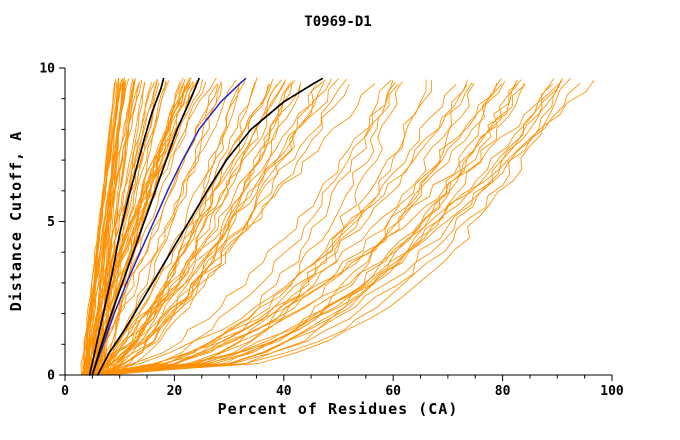 The height and width of the screenshot is (440, 680). What do you see at coordinates (393, 391) in the screenshot?
I see `x-tick-label: 60` at bounding box center [393, 391].